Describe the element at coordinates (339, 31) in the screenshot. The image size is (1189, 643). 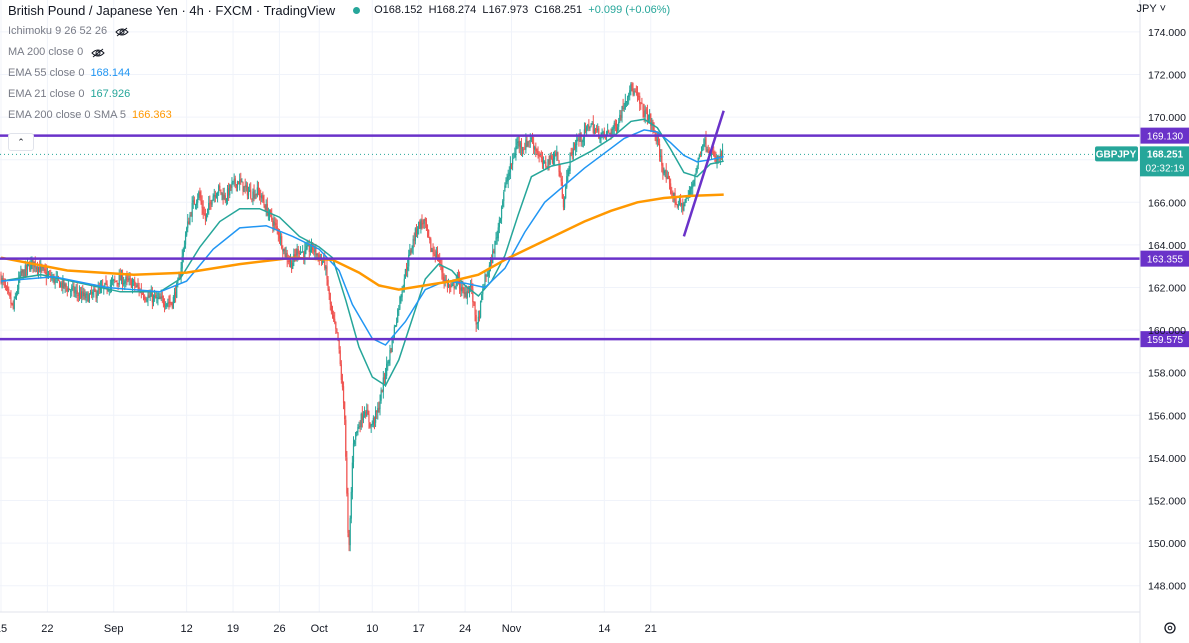
I see `indicator-ichimoku: Ichimoku 9 26 52 26` at that location.